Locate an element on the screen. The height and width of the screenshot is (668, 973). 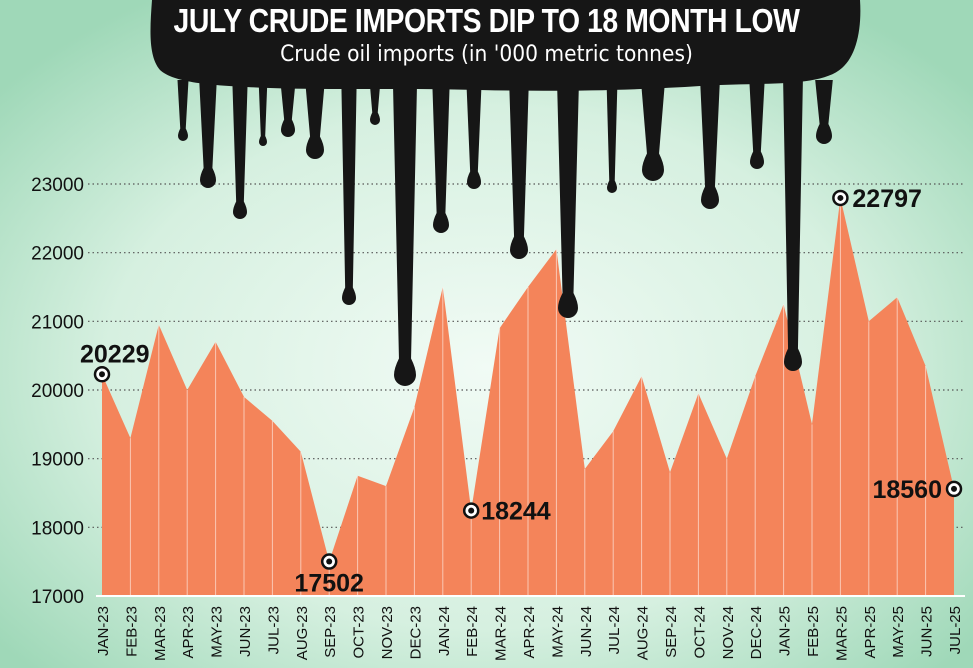
oil-blob is located at coordinates (505, 45).